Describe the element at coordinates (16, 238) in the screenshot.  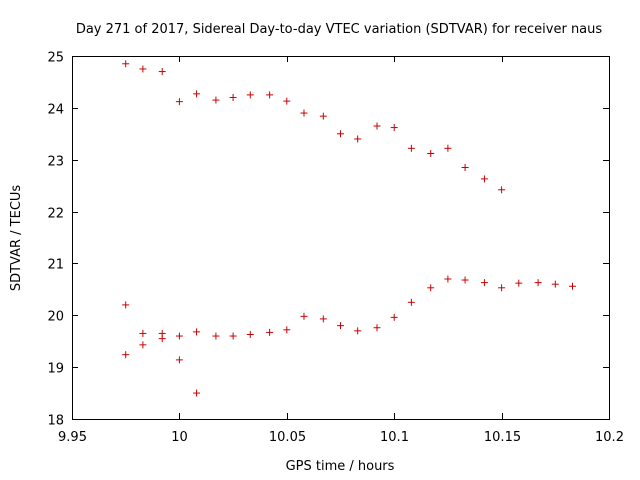
I see `y-axis-label: SDTVAR / TECUs` at that location.